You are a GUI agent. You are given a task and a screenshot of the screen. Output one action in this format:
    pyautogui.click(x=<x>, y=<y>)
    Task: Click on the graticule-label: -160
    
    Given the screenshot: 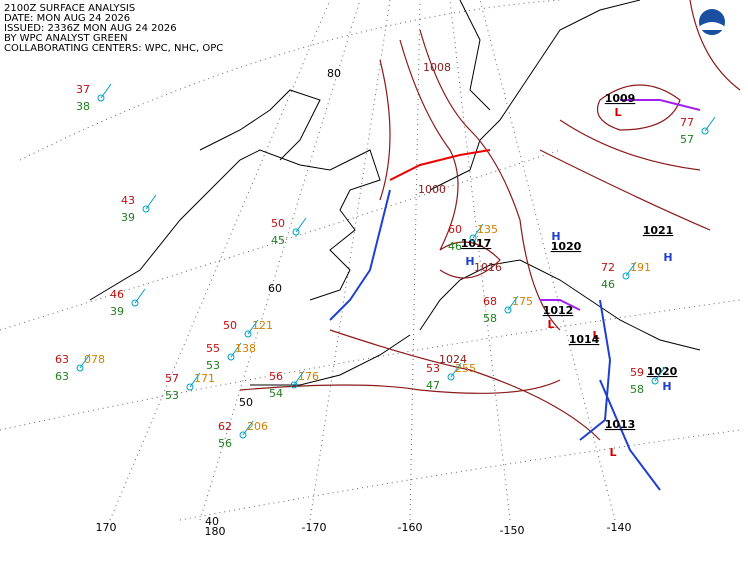 What is the action you would take?
    pyautogui.click(x=410, y=527)
    